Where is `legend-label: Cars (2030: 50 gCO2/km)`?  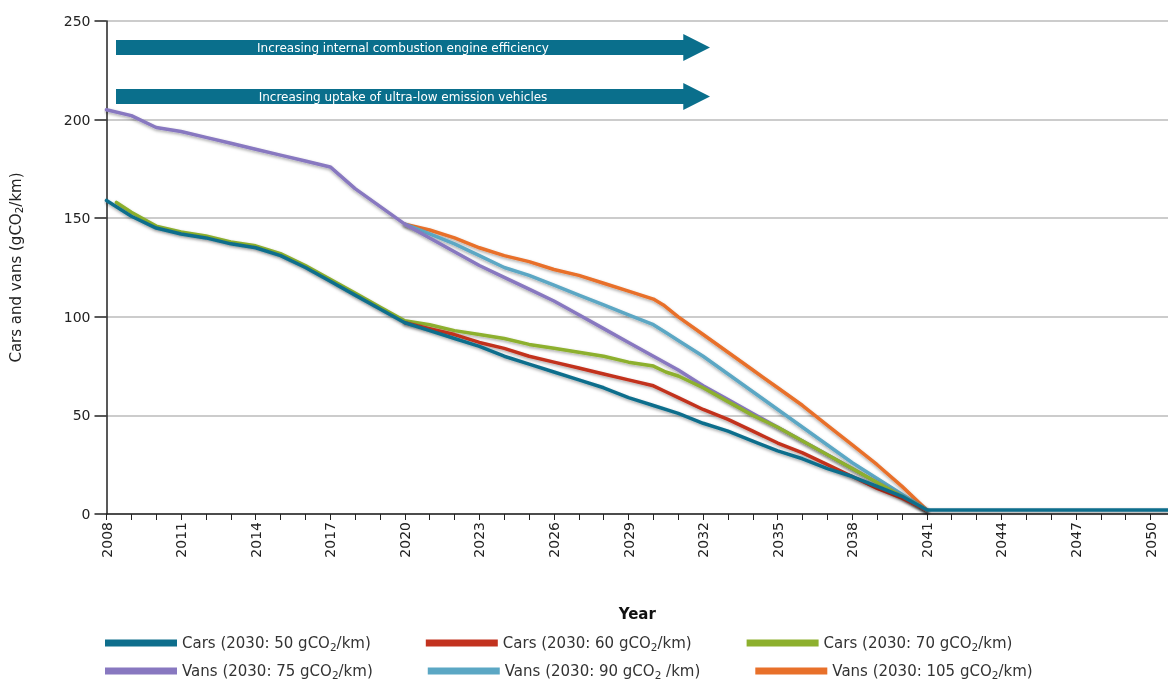
legend-label: Cars (2030: 50 gCO2/km) is located at coordinates (276, 643).